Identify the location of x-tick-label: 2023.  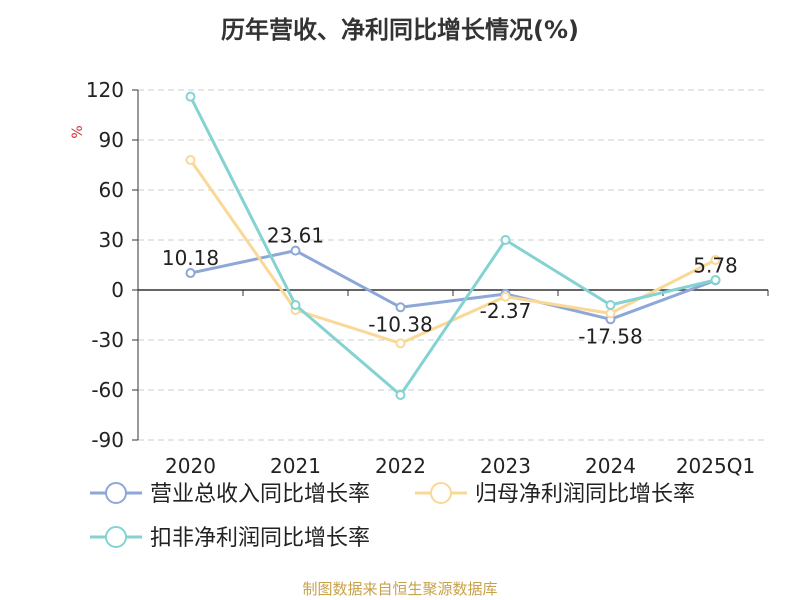
(505, 466).